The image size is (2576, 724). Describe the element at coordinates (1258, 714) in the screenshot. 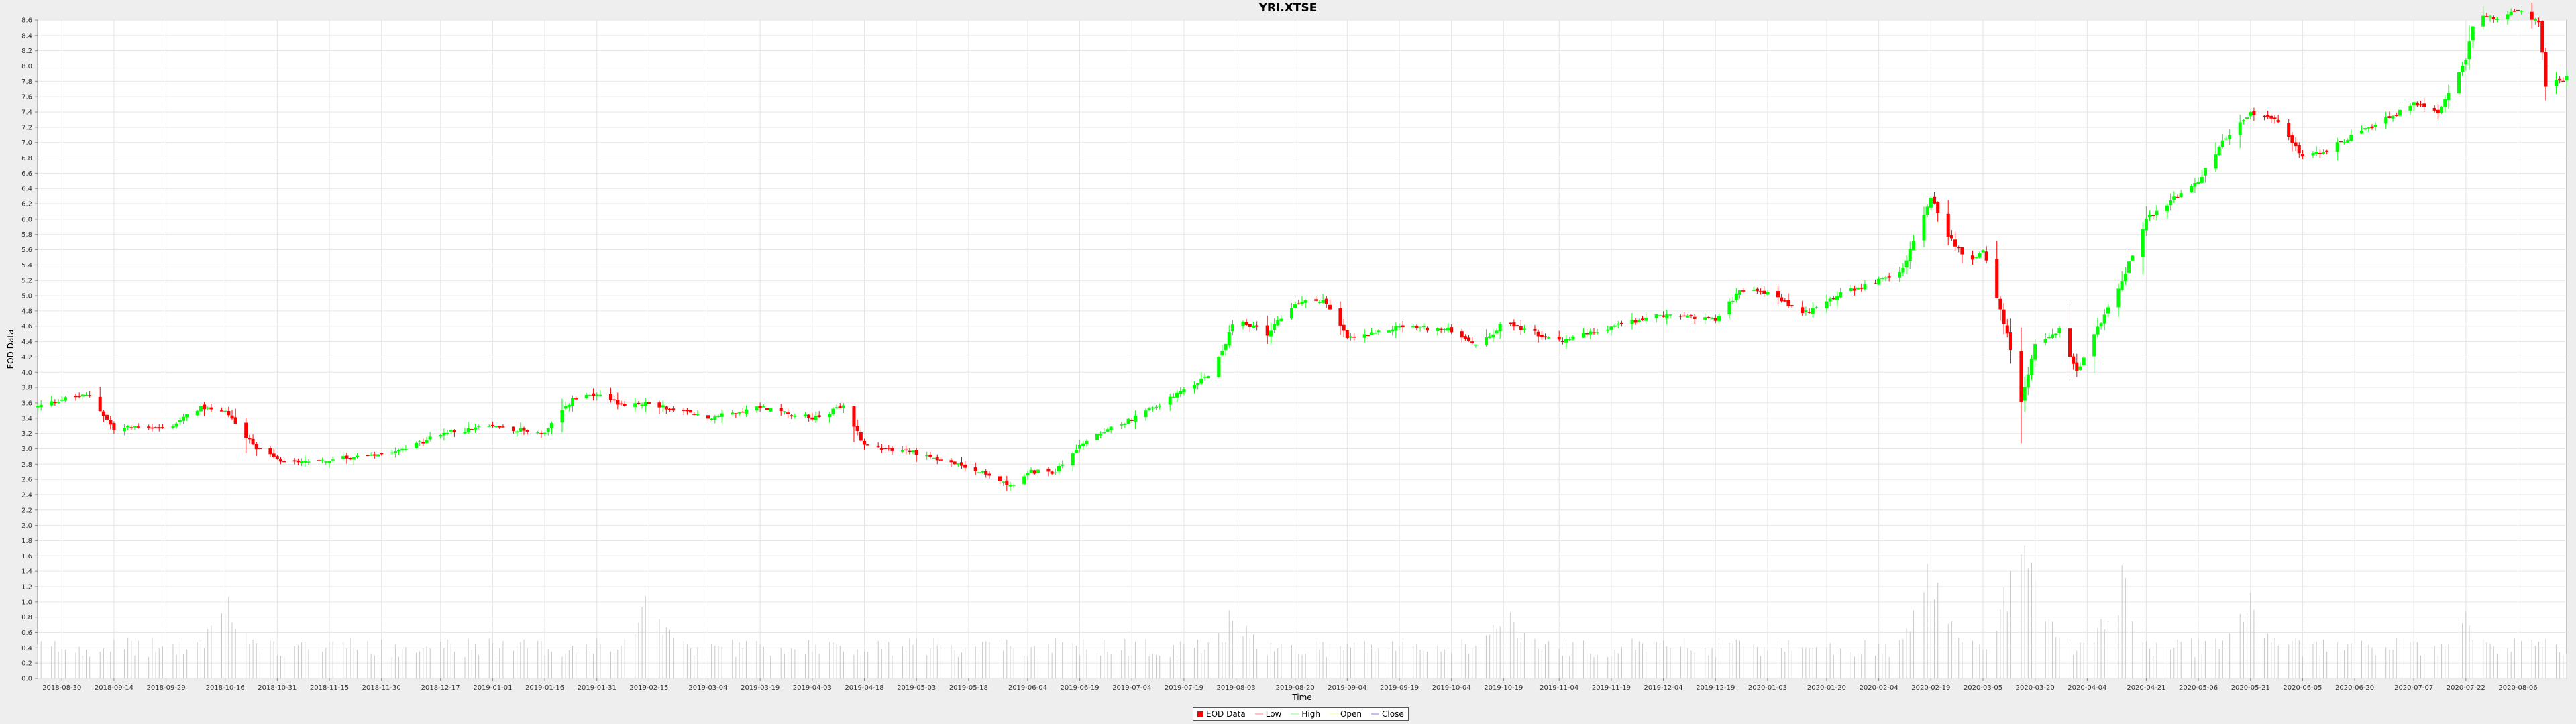

I see `legend-swatch` at that location.